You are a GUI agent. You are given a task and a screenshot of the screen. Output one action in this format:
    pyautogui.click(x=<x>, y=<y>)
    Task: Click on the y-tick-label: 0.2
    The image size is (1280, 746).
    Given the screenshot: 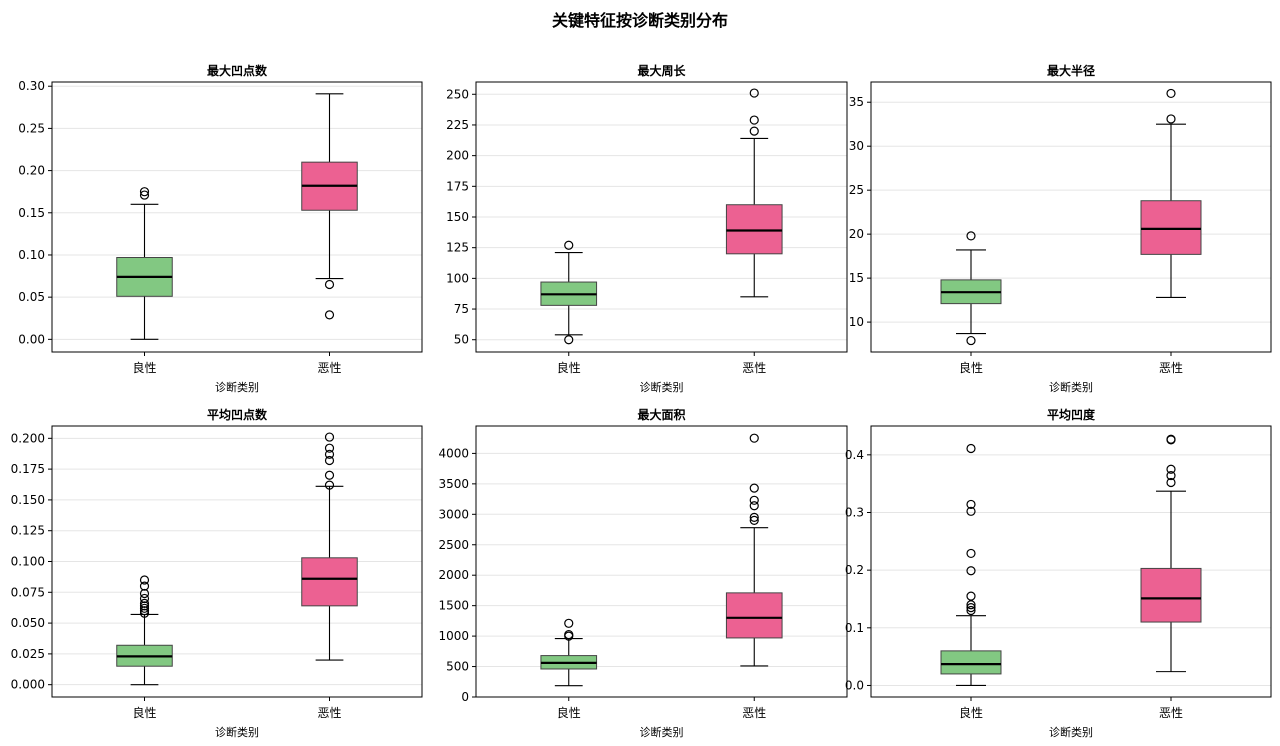 What is the action you would take?
    pyautogui.click(x=854, y=570)
    